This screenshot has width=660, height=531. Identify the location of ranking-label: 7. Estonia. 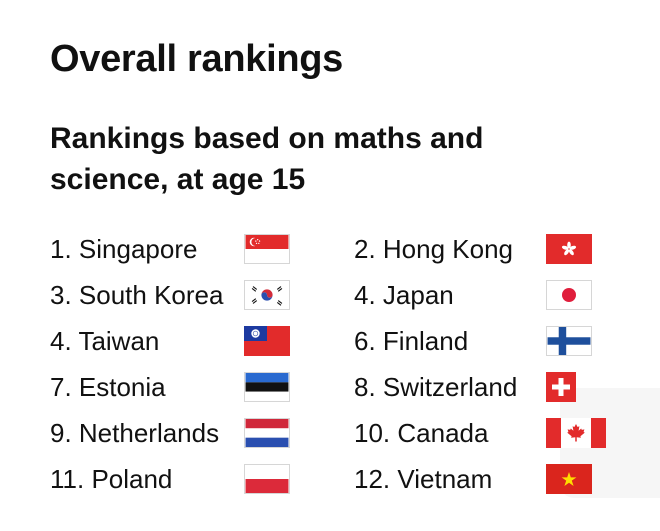
(108, 387).